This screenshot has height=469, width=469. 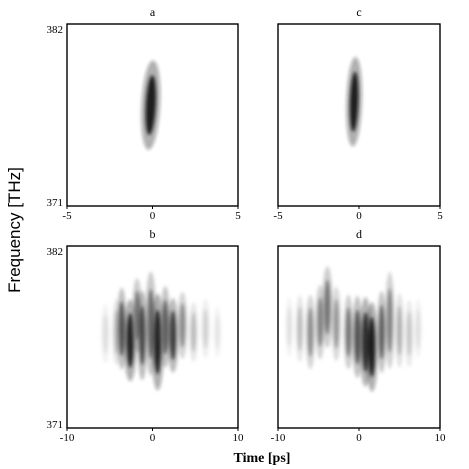 I want to click on x-axis-title: Time [ps], so click(x=262, y=458).